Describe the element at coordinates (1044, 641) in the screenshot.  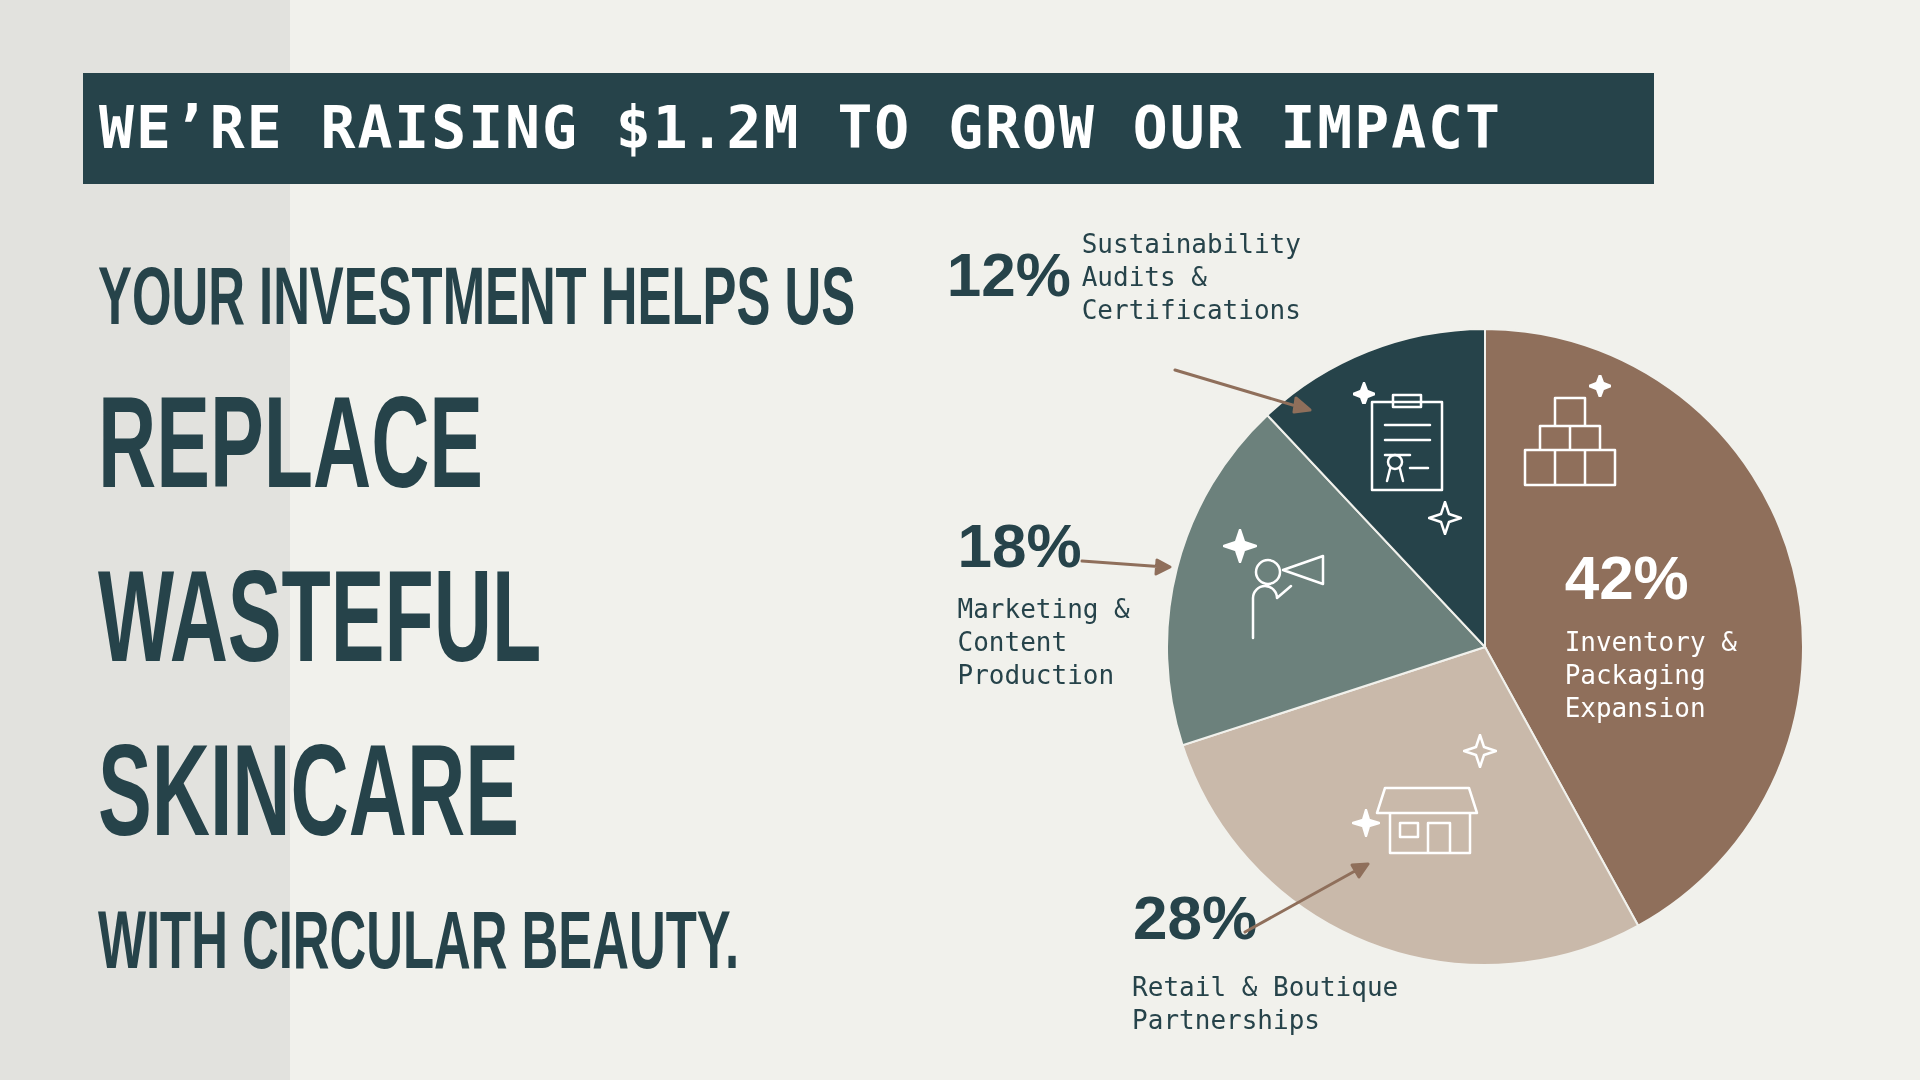
I see `slice-label: Marketing & Content Production` at that location.